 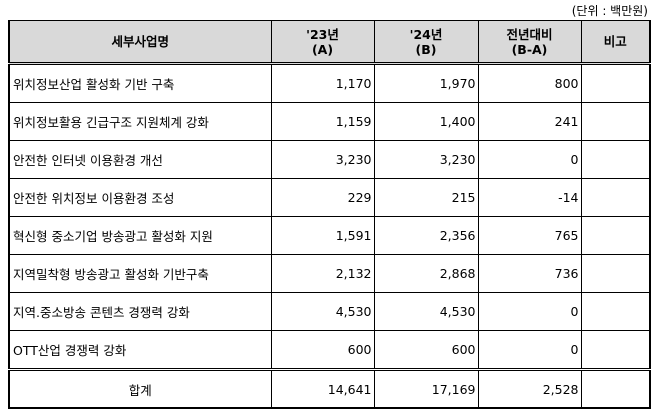 What do you see at coordinates (140, 235) in the screenshot?
I see `project-name: 혁신형 중소기업 방송광고 활성화 지원` at bounding box center [140, 235].